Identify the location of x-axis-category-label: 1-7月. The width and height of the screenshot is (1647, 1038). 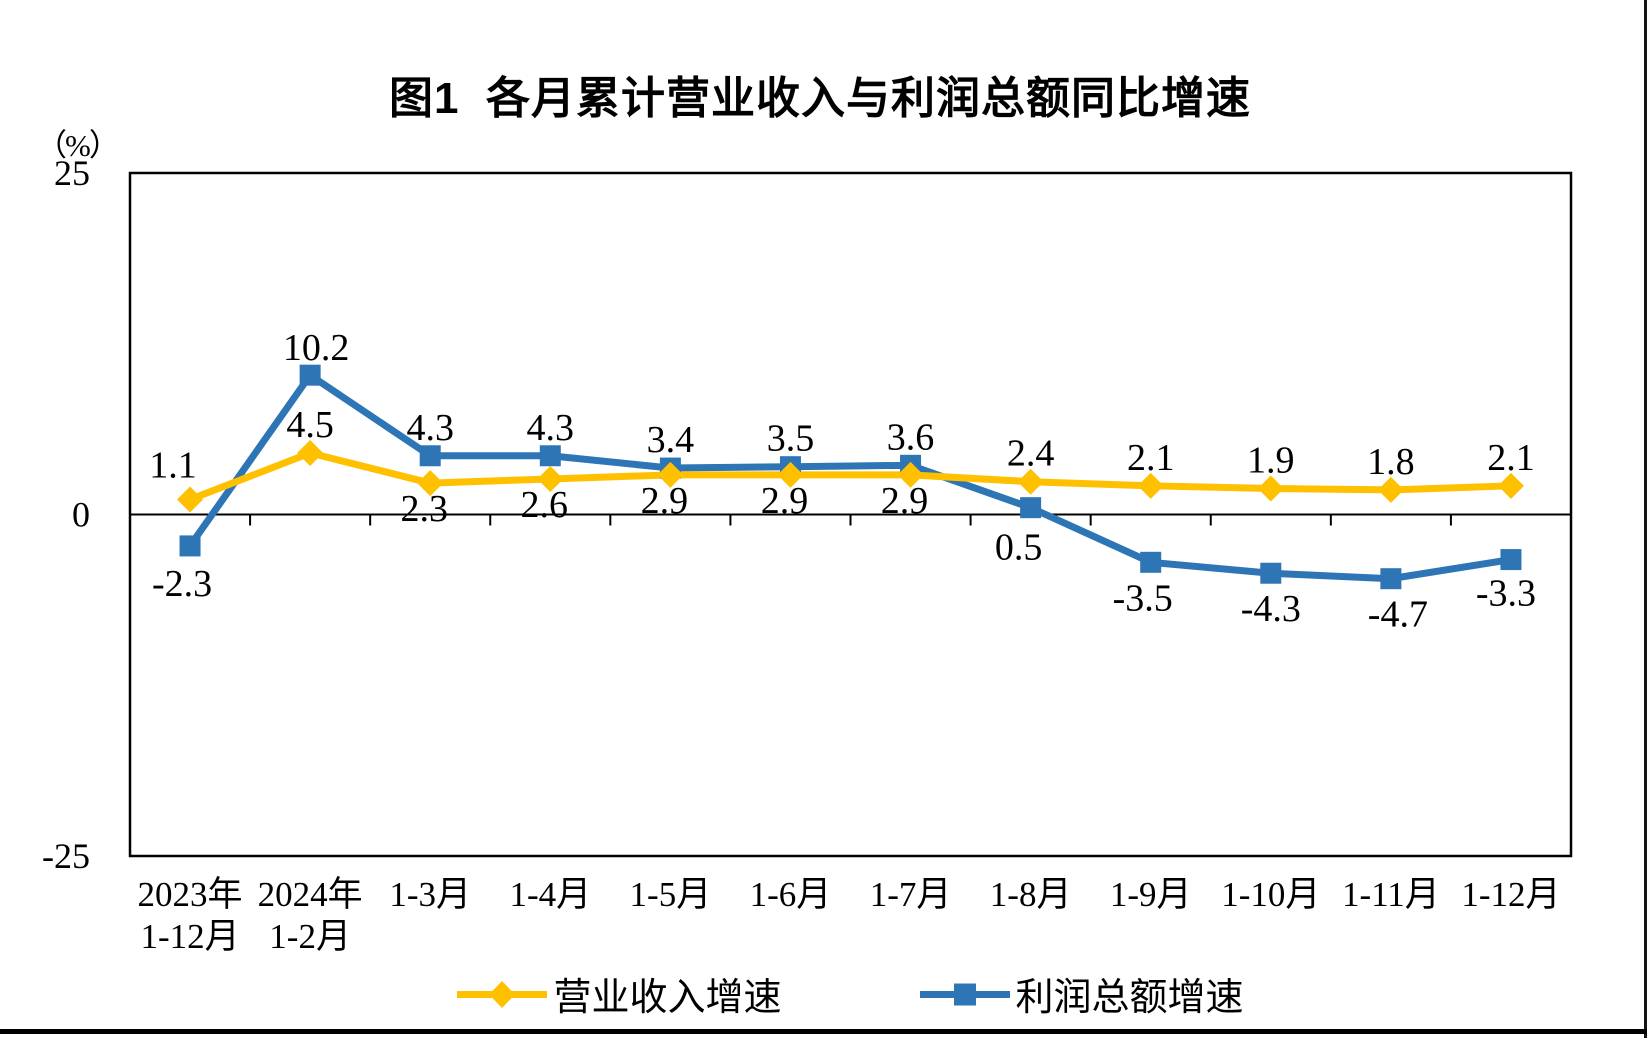
(911, 894).